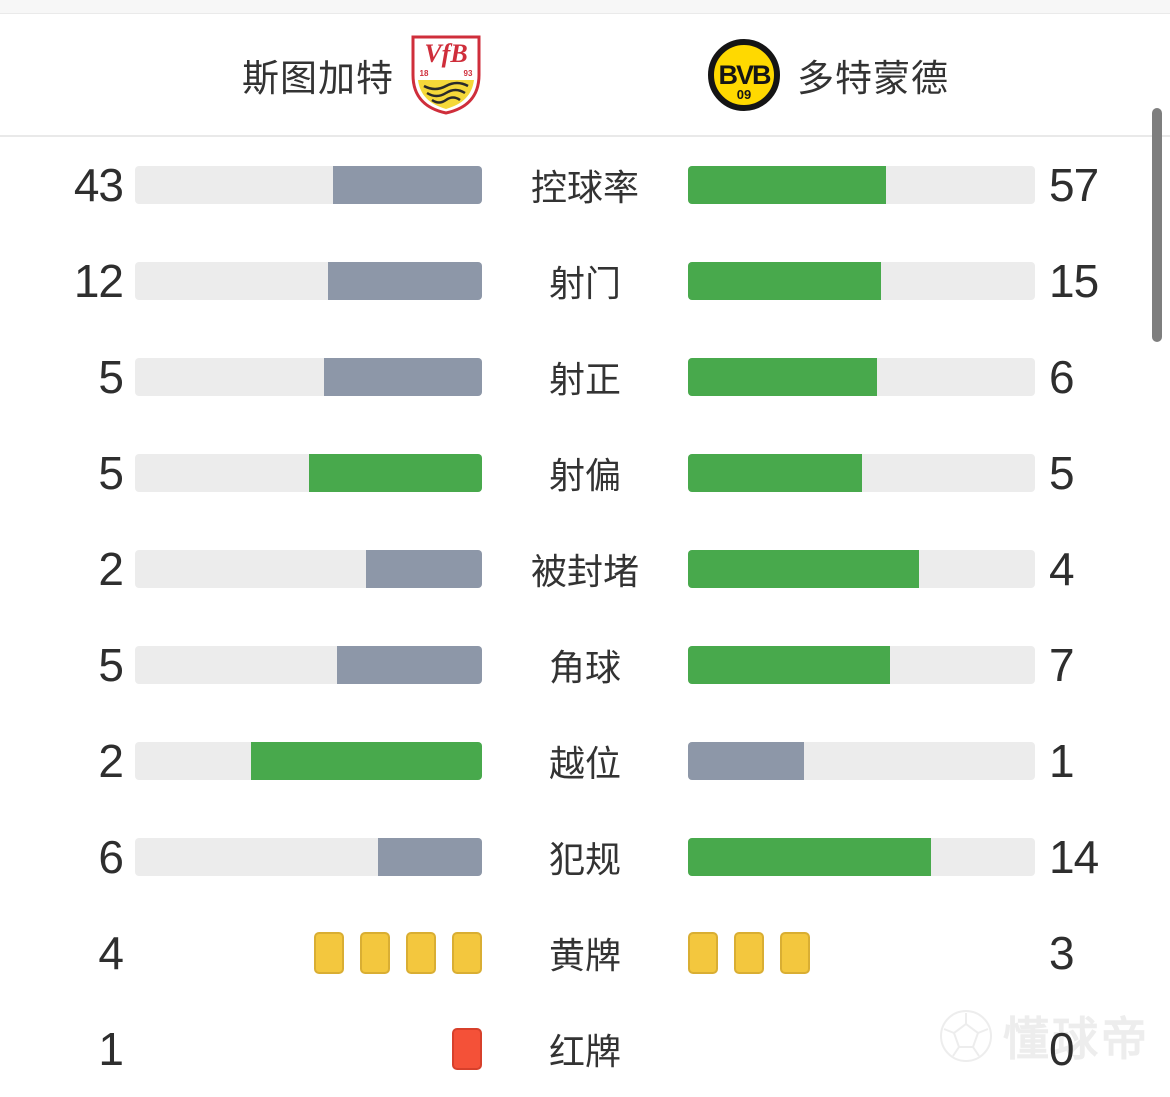 Image resolution: width=1170 pixels, height=1097 pixels. Describe the element at coordinates (1062, 473) in the screenshot. I see `away-value: 5` at that location.